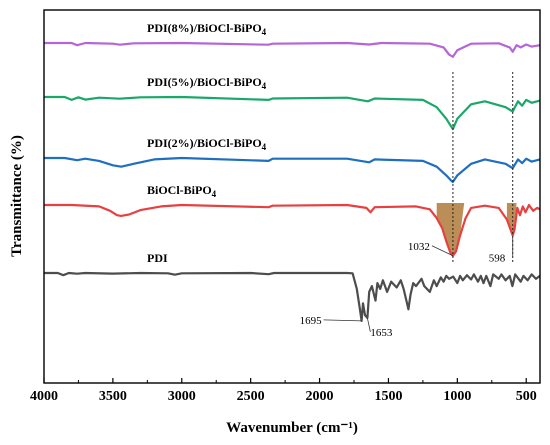 The width and height of the screenshot is (550, 445). What do you see at coordinates (251, 396) in the screenshot?
I see `x-tick-label: 2500` at bounding box center [251, 396].